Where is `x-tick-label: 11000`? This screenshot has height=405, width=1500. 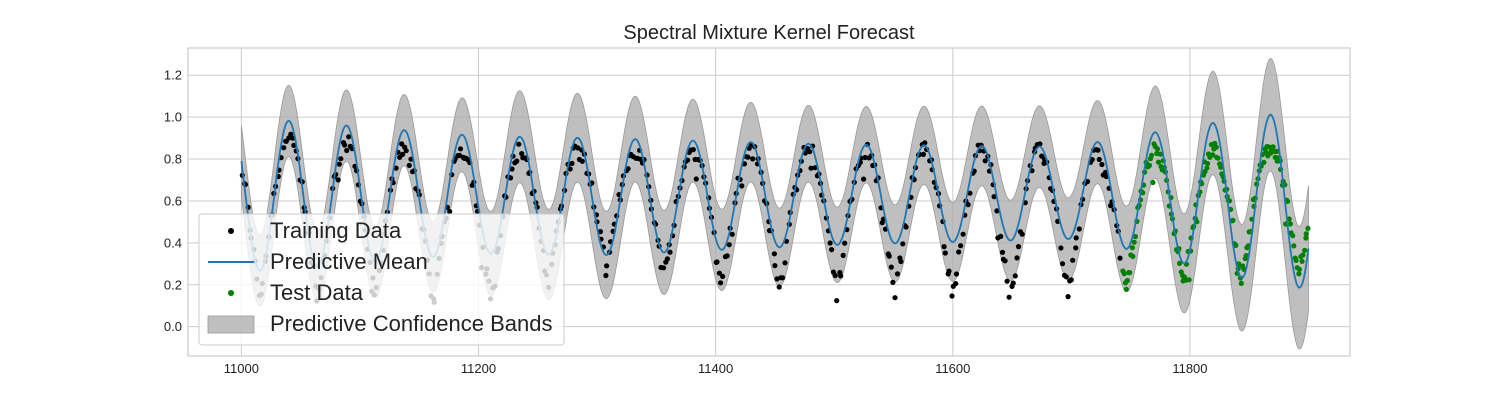 x-tick-label: 11000 is located at coordinates (241, 368).